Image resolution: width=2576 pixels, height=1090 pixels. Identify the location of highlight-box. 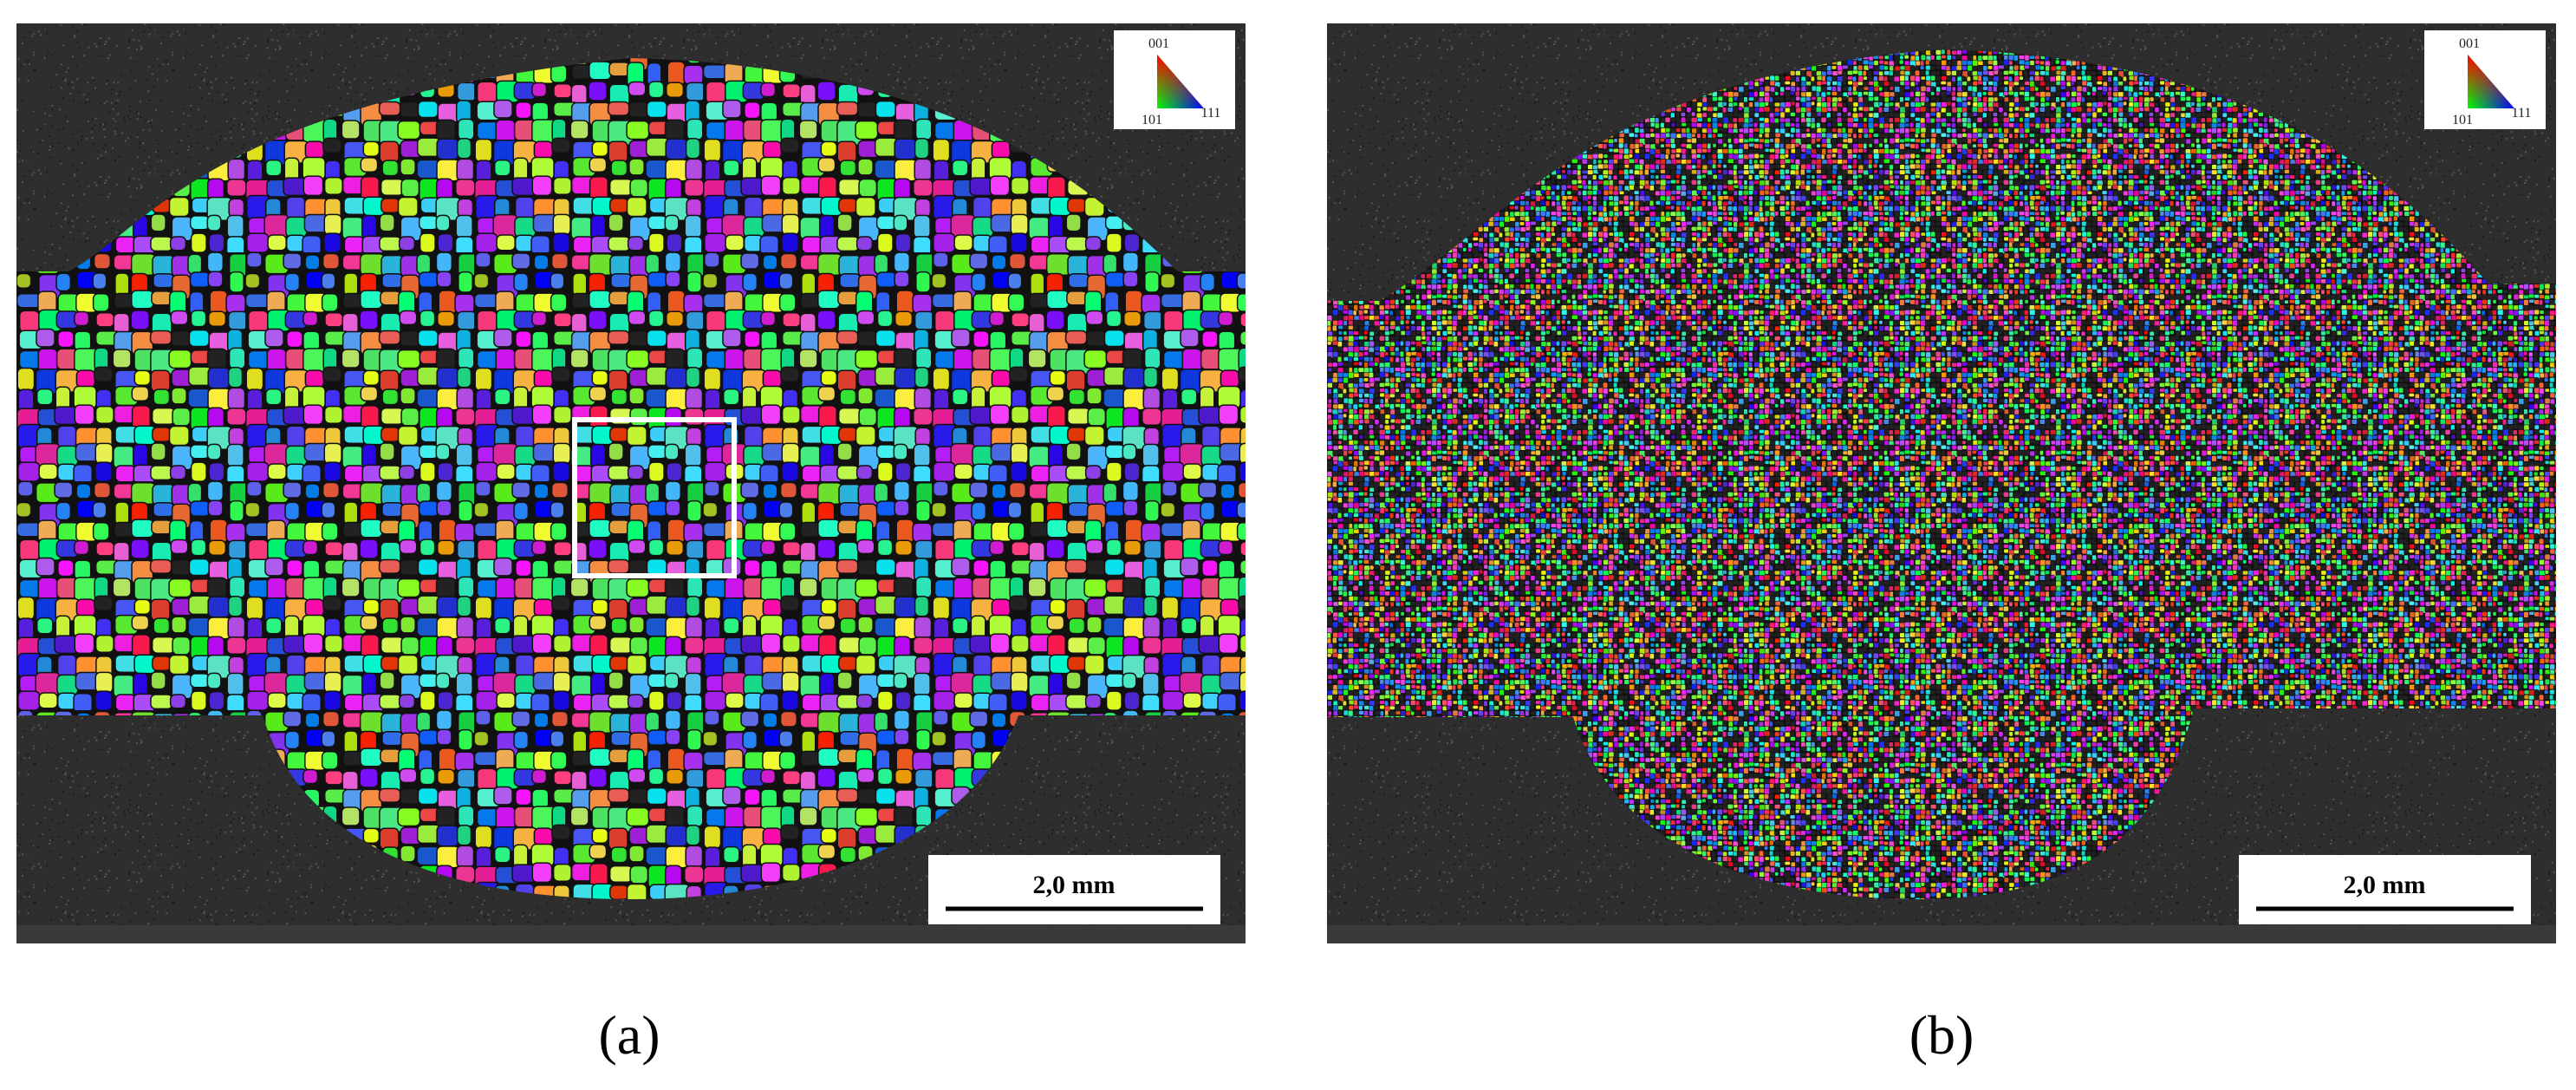
(654, 498).